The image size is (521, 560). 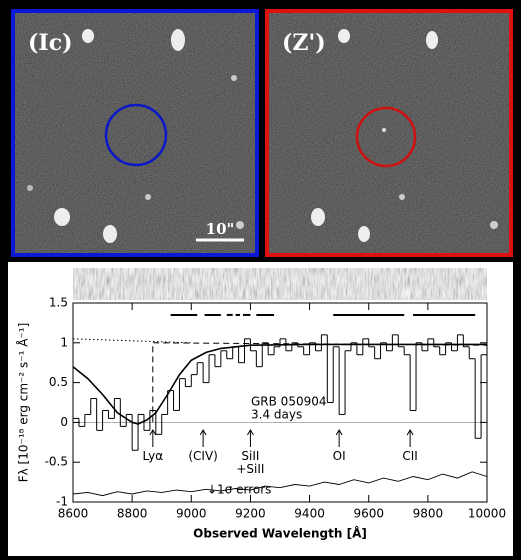 I want to click on y-tick-label: 0, so click(x=64, y=422).